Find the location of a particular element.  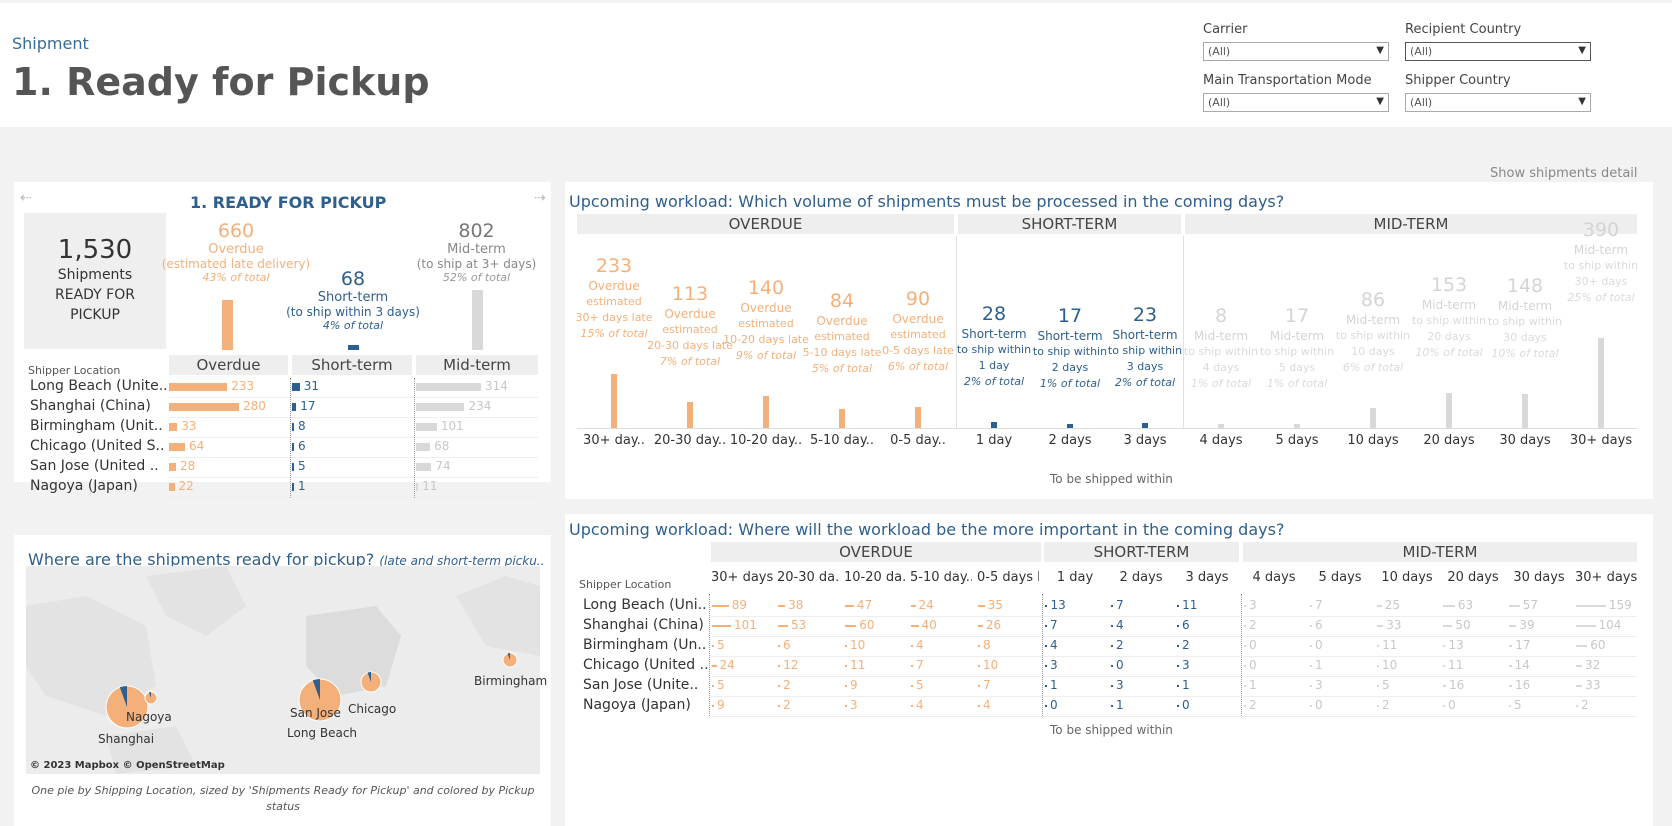

table-row-label: Birmingham (Un.. is located at coordinates (645, 645).